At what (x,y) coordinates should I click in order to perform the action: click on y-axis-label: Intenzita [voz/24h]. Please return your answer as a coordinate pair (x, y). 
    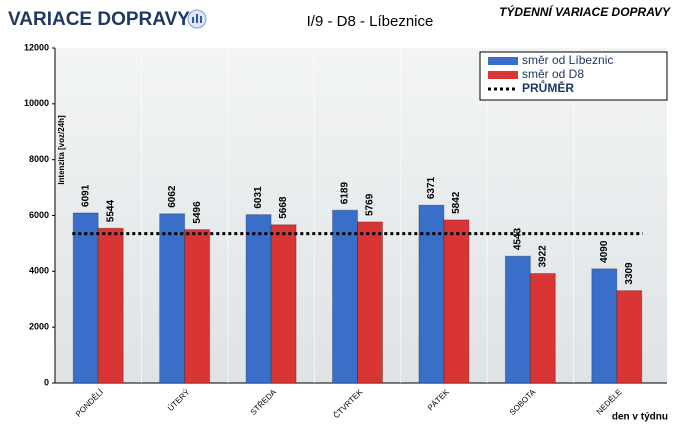
    Looking at the image, I should click on (61, 150).